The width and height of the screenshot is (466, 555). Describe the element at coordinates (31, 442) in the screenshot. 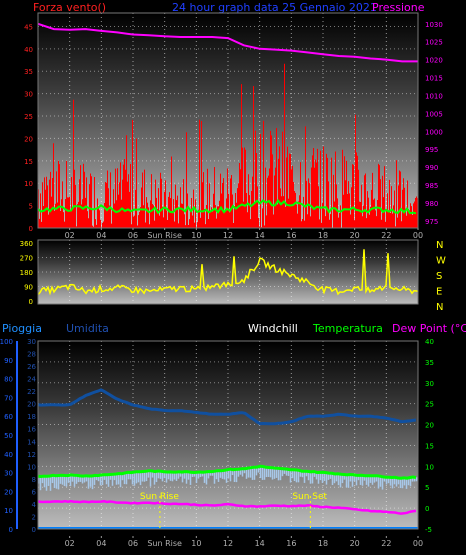

I see `umidita-tick-label: 14` at that location.